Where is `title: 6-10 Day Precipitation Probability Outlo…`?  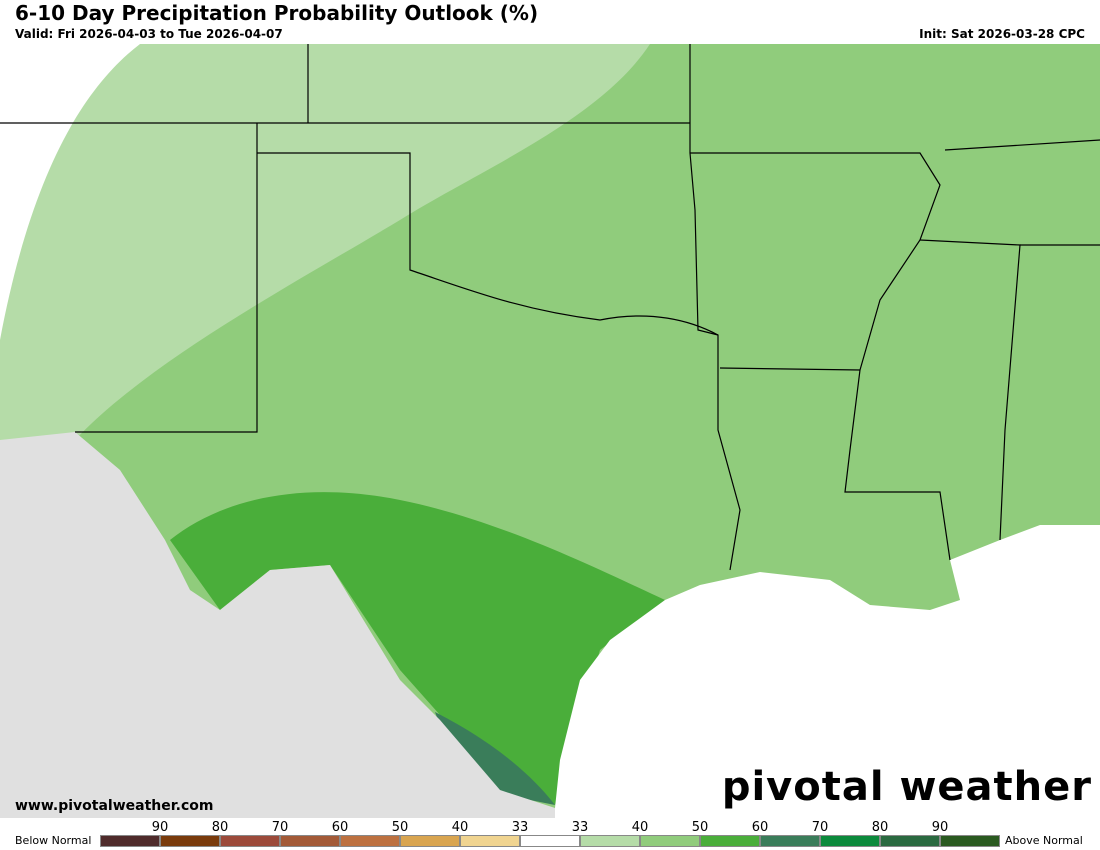 title: 6-10 Day Precipitation Probability Outlo… is located at coordinates (277, 13).